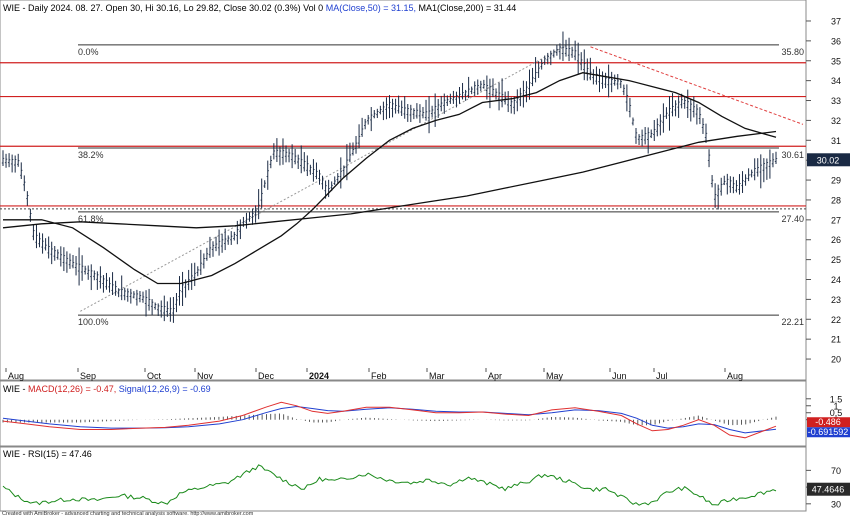  I want to click on price-tick-label: 22, so click(836, 320).